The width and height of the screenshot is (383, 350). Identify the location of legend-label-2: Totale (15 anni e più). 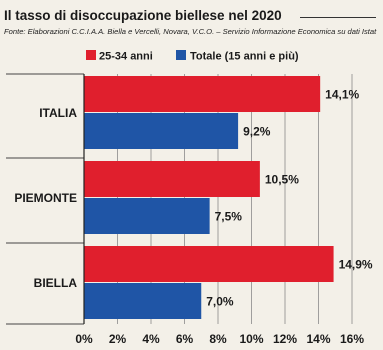
(244, 57).